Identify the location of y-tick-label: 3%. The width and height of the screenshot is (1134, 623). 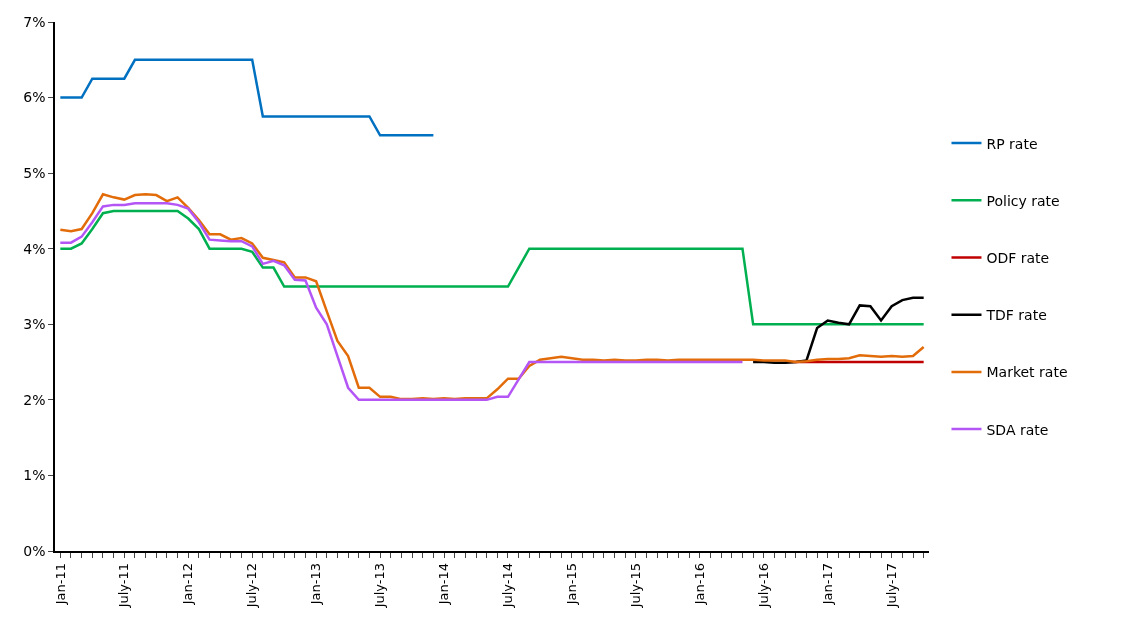
(34, 324).